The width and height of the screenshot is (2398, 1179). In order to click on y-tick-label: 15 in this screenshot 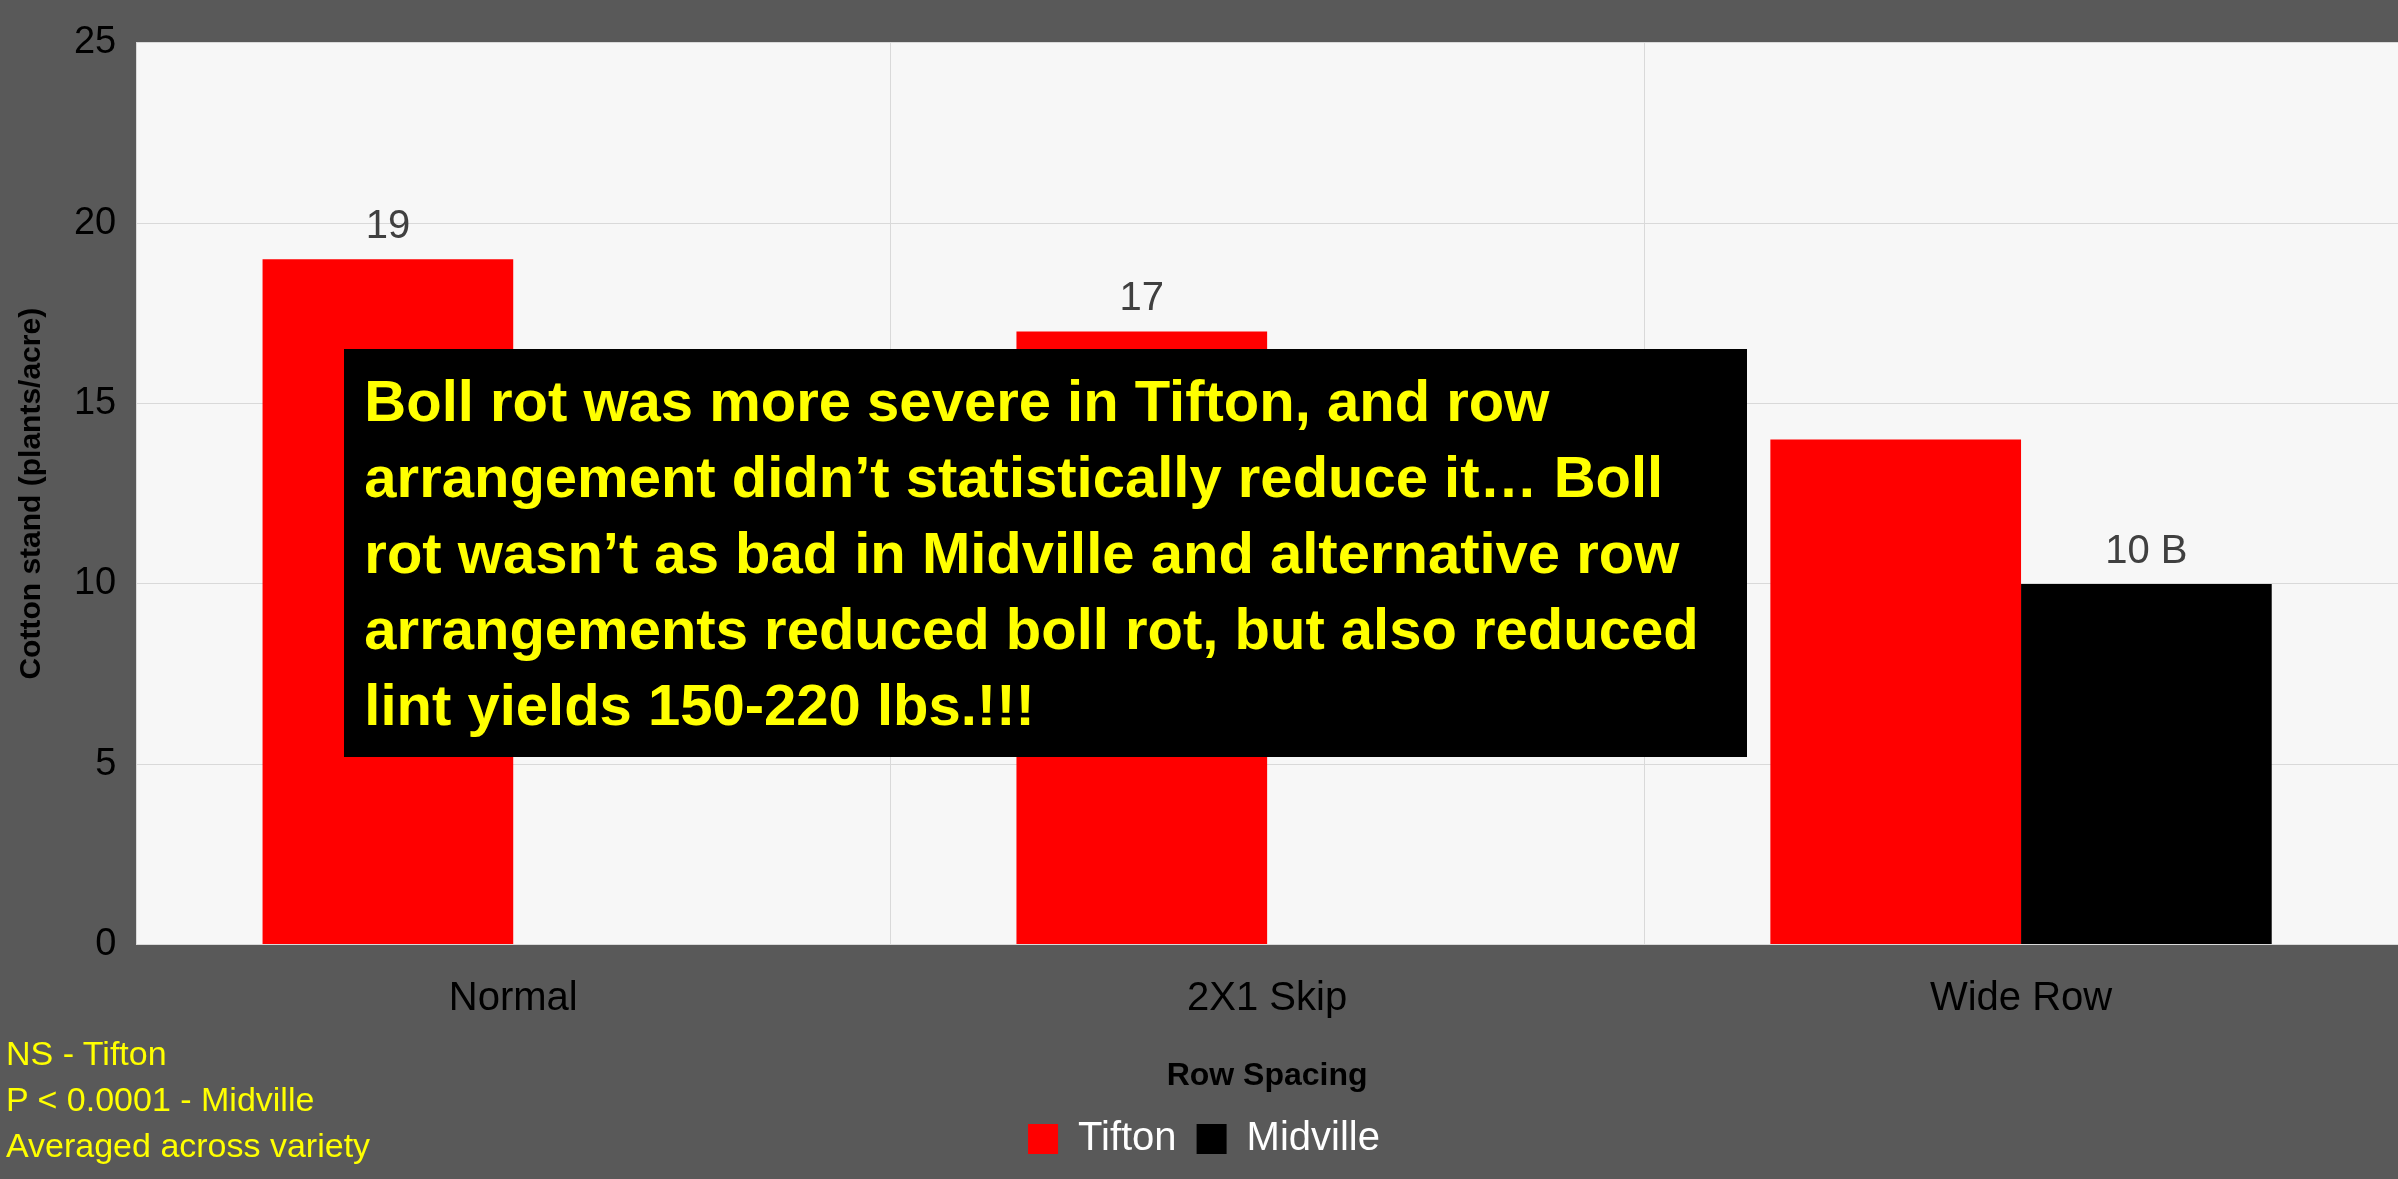, I will do `click(95, 401)`.